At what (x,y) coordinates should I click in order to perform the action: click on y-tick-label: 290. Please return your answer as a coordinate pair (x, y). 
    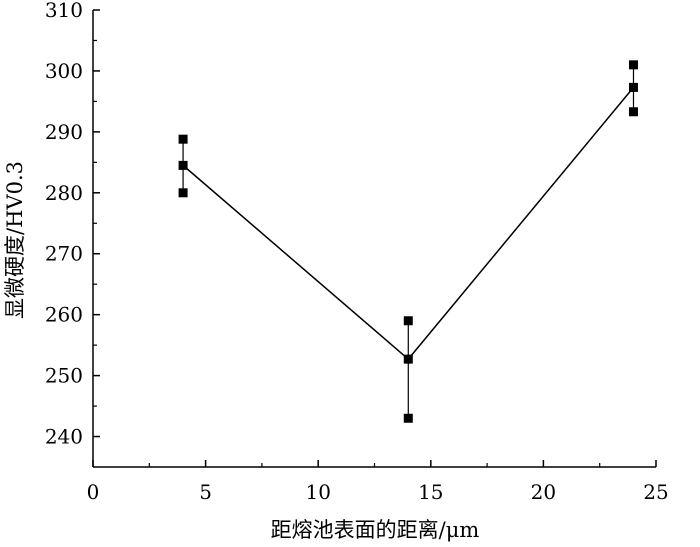
    Looking at the image, I should click on (64, 132).